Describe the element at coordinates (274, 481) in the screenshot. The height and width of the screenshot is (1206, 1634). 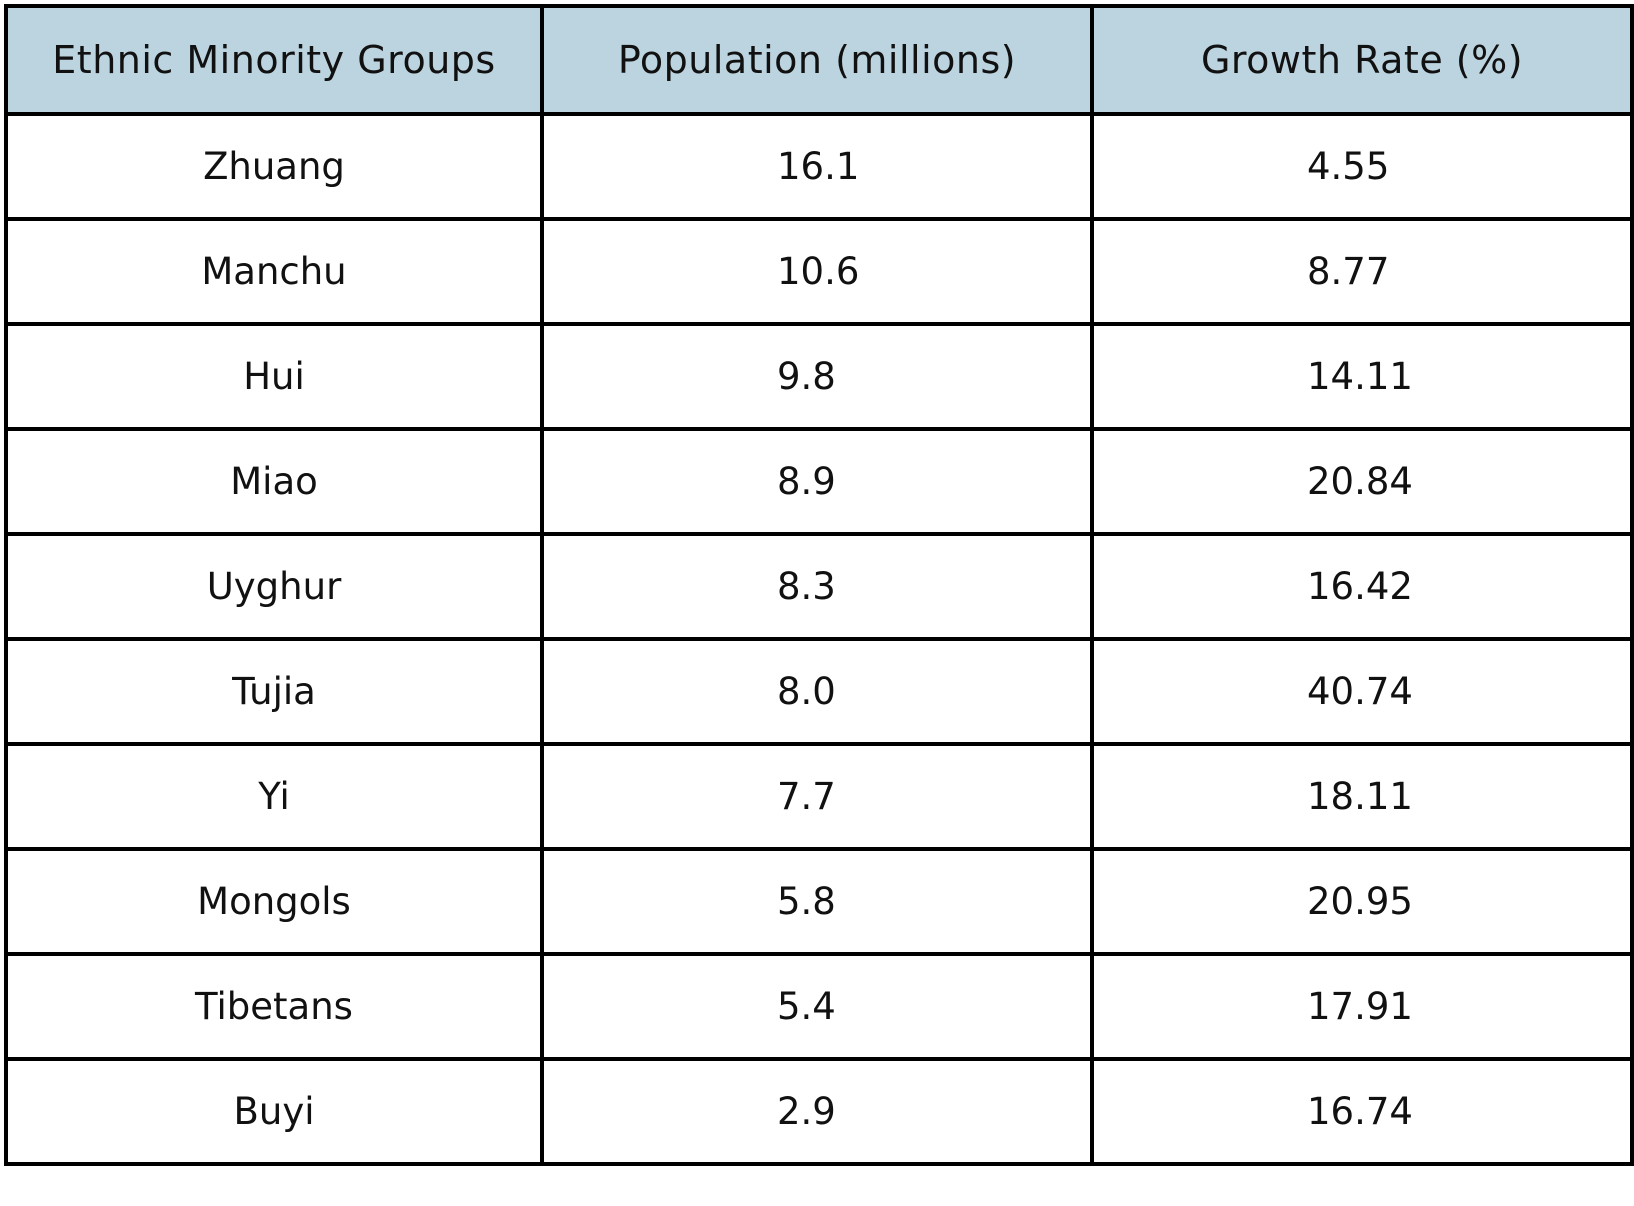
I see `group-cell: Miao` at that location.